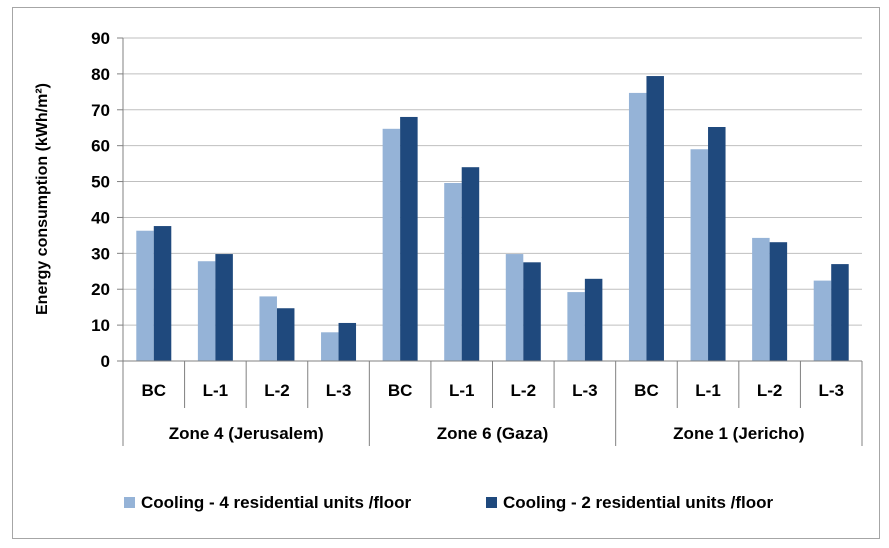  What do you see at coordinates (246, 433) in the screenshot?
I see `x-group-label: Zone 4 (Jerusalem)` at bounding box center [246, 433].